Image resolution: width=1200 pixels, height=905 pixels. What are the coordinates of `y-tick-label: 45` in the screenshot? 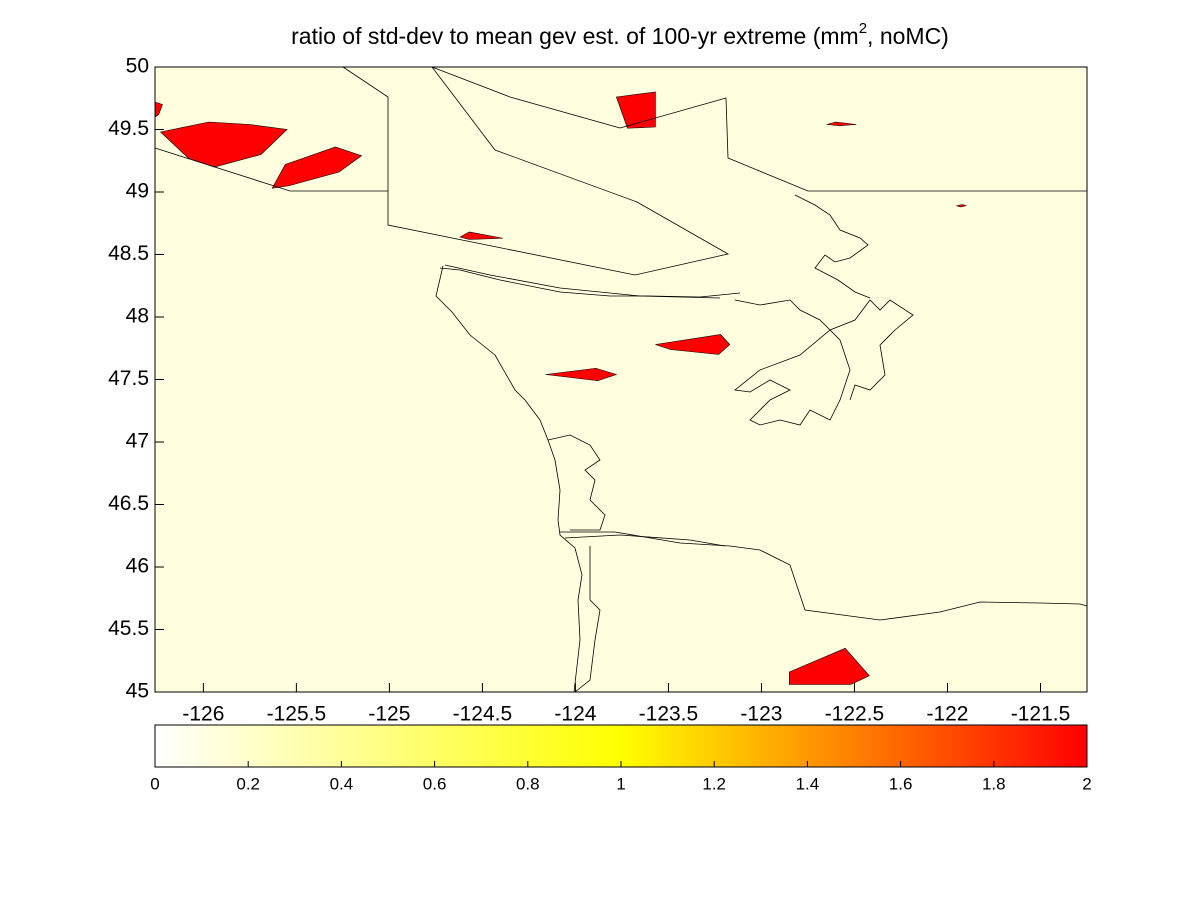 It's located at (137, 691).